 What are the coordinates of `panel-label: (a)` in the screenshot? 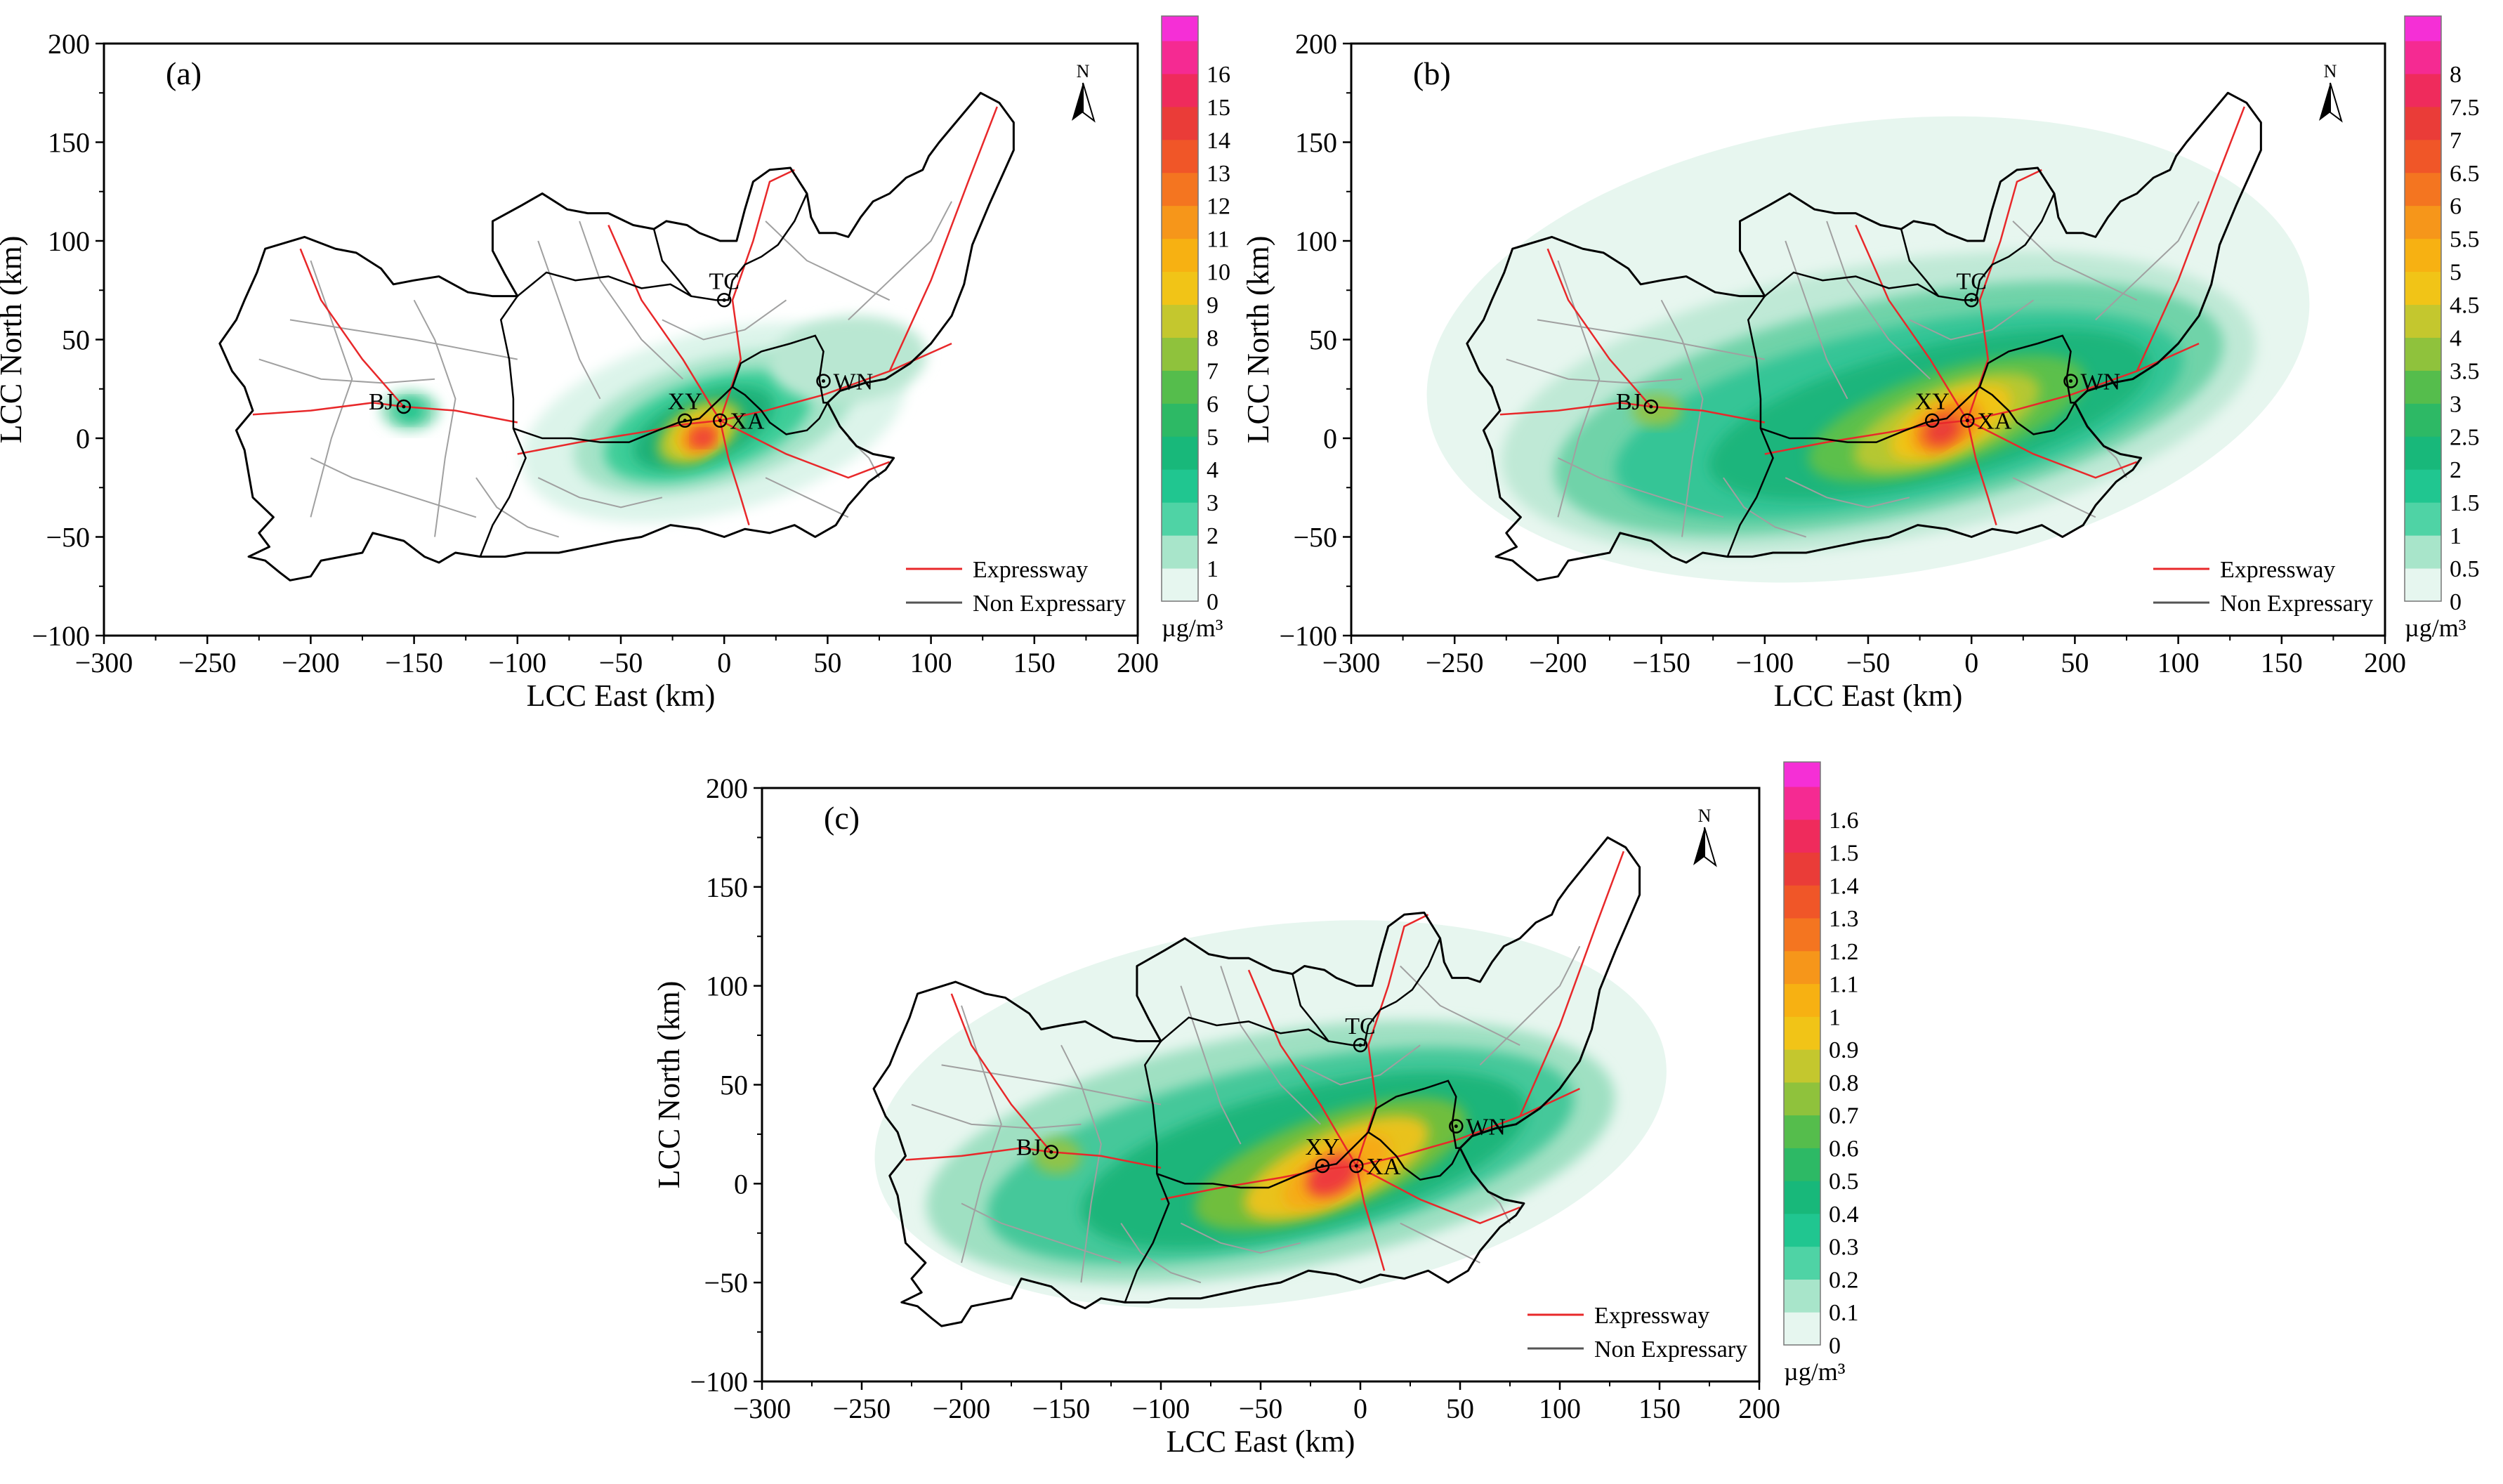 It's located at (184, 73).